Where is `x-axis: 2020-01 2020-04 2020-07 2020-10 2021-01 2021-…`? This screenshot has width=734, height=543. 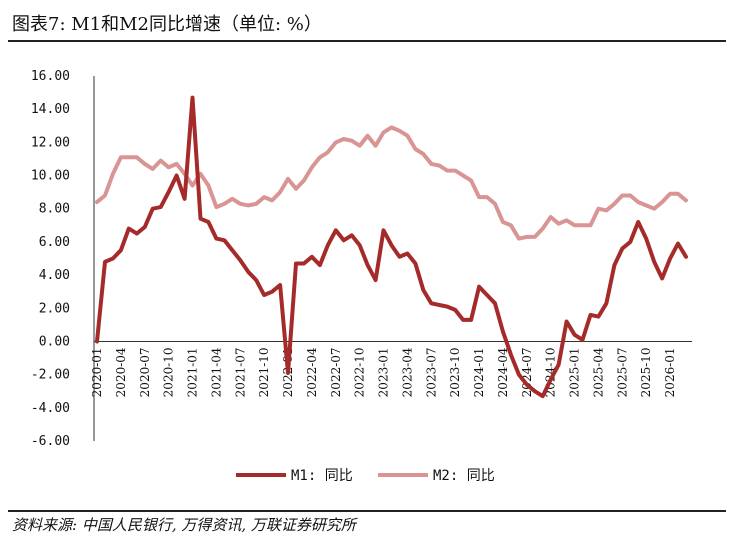 x-axis: 2020-01 2020-04 2020-07 2020-10 2021-01 2021-… is located at coordinates (391, 368).